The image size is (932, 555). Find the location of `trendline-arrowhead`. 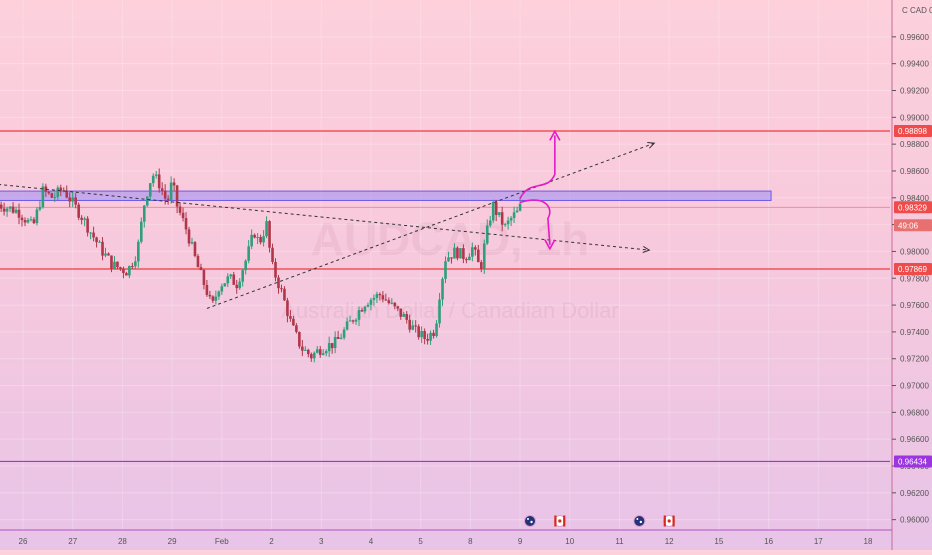

trendline-arrowhead is located at coordinates (651, 145).